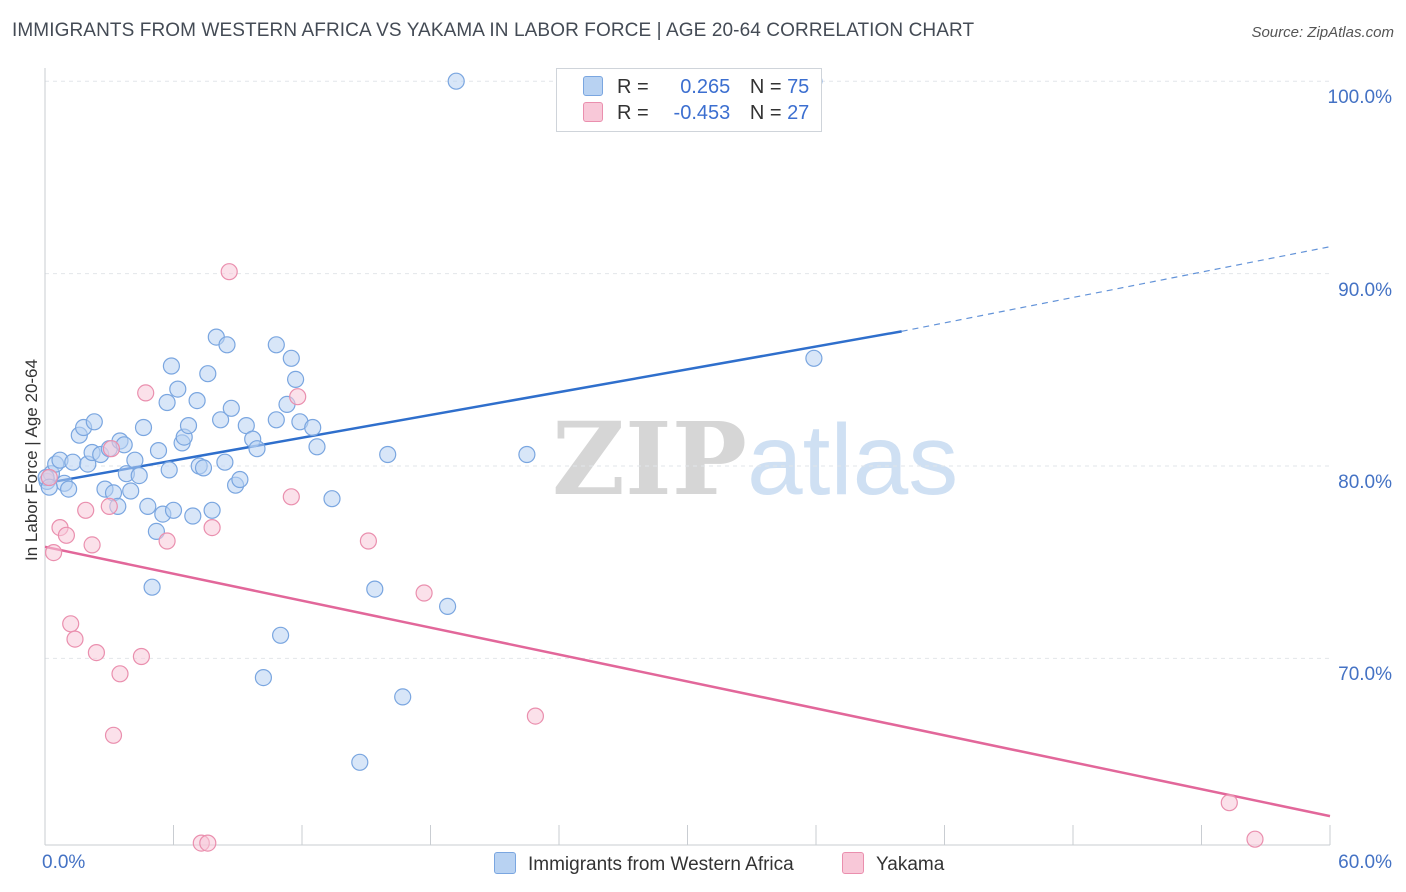 The image size is (1406, 892). What do you see at coordinates (1365, 290) in the screenshot?
I see `y-tick-label: 90.0%` at bounding box center [1365, 290].